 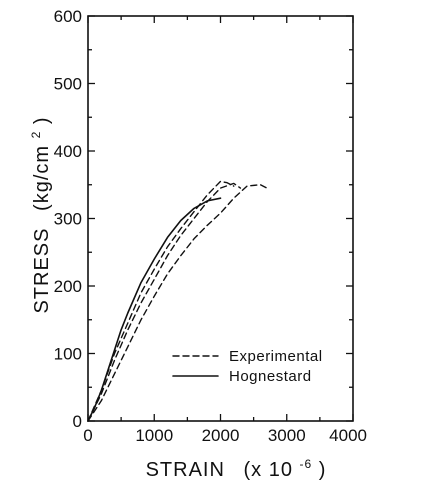 I want to click on x-tick-label: 0, so click(x=87, y=435).